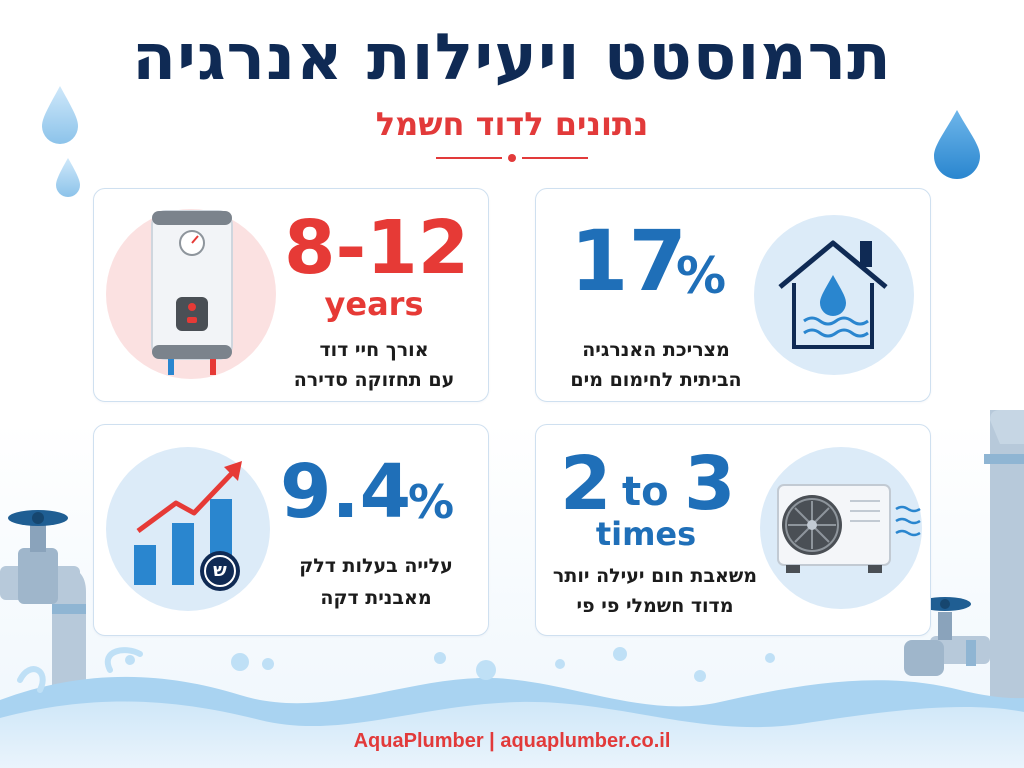 This screenshot has height=768, width=1024. I want to click on currency-symbol: ש, so click(220, 570).